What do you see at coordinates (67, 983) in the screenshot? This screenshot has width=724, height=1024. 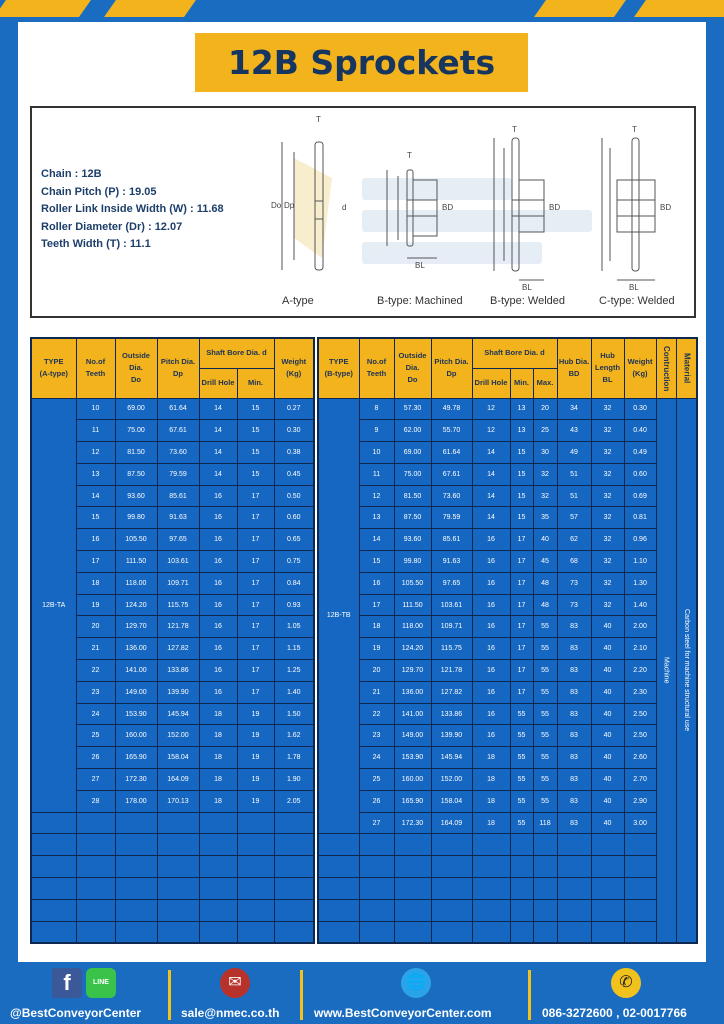 I see `facebook-icon: f` at bounding box center [67, 983].